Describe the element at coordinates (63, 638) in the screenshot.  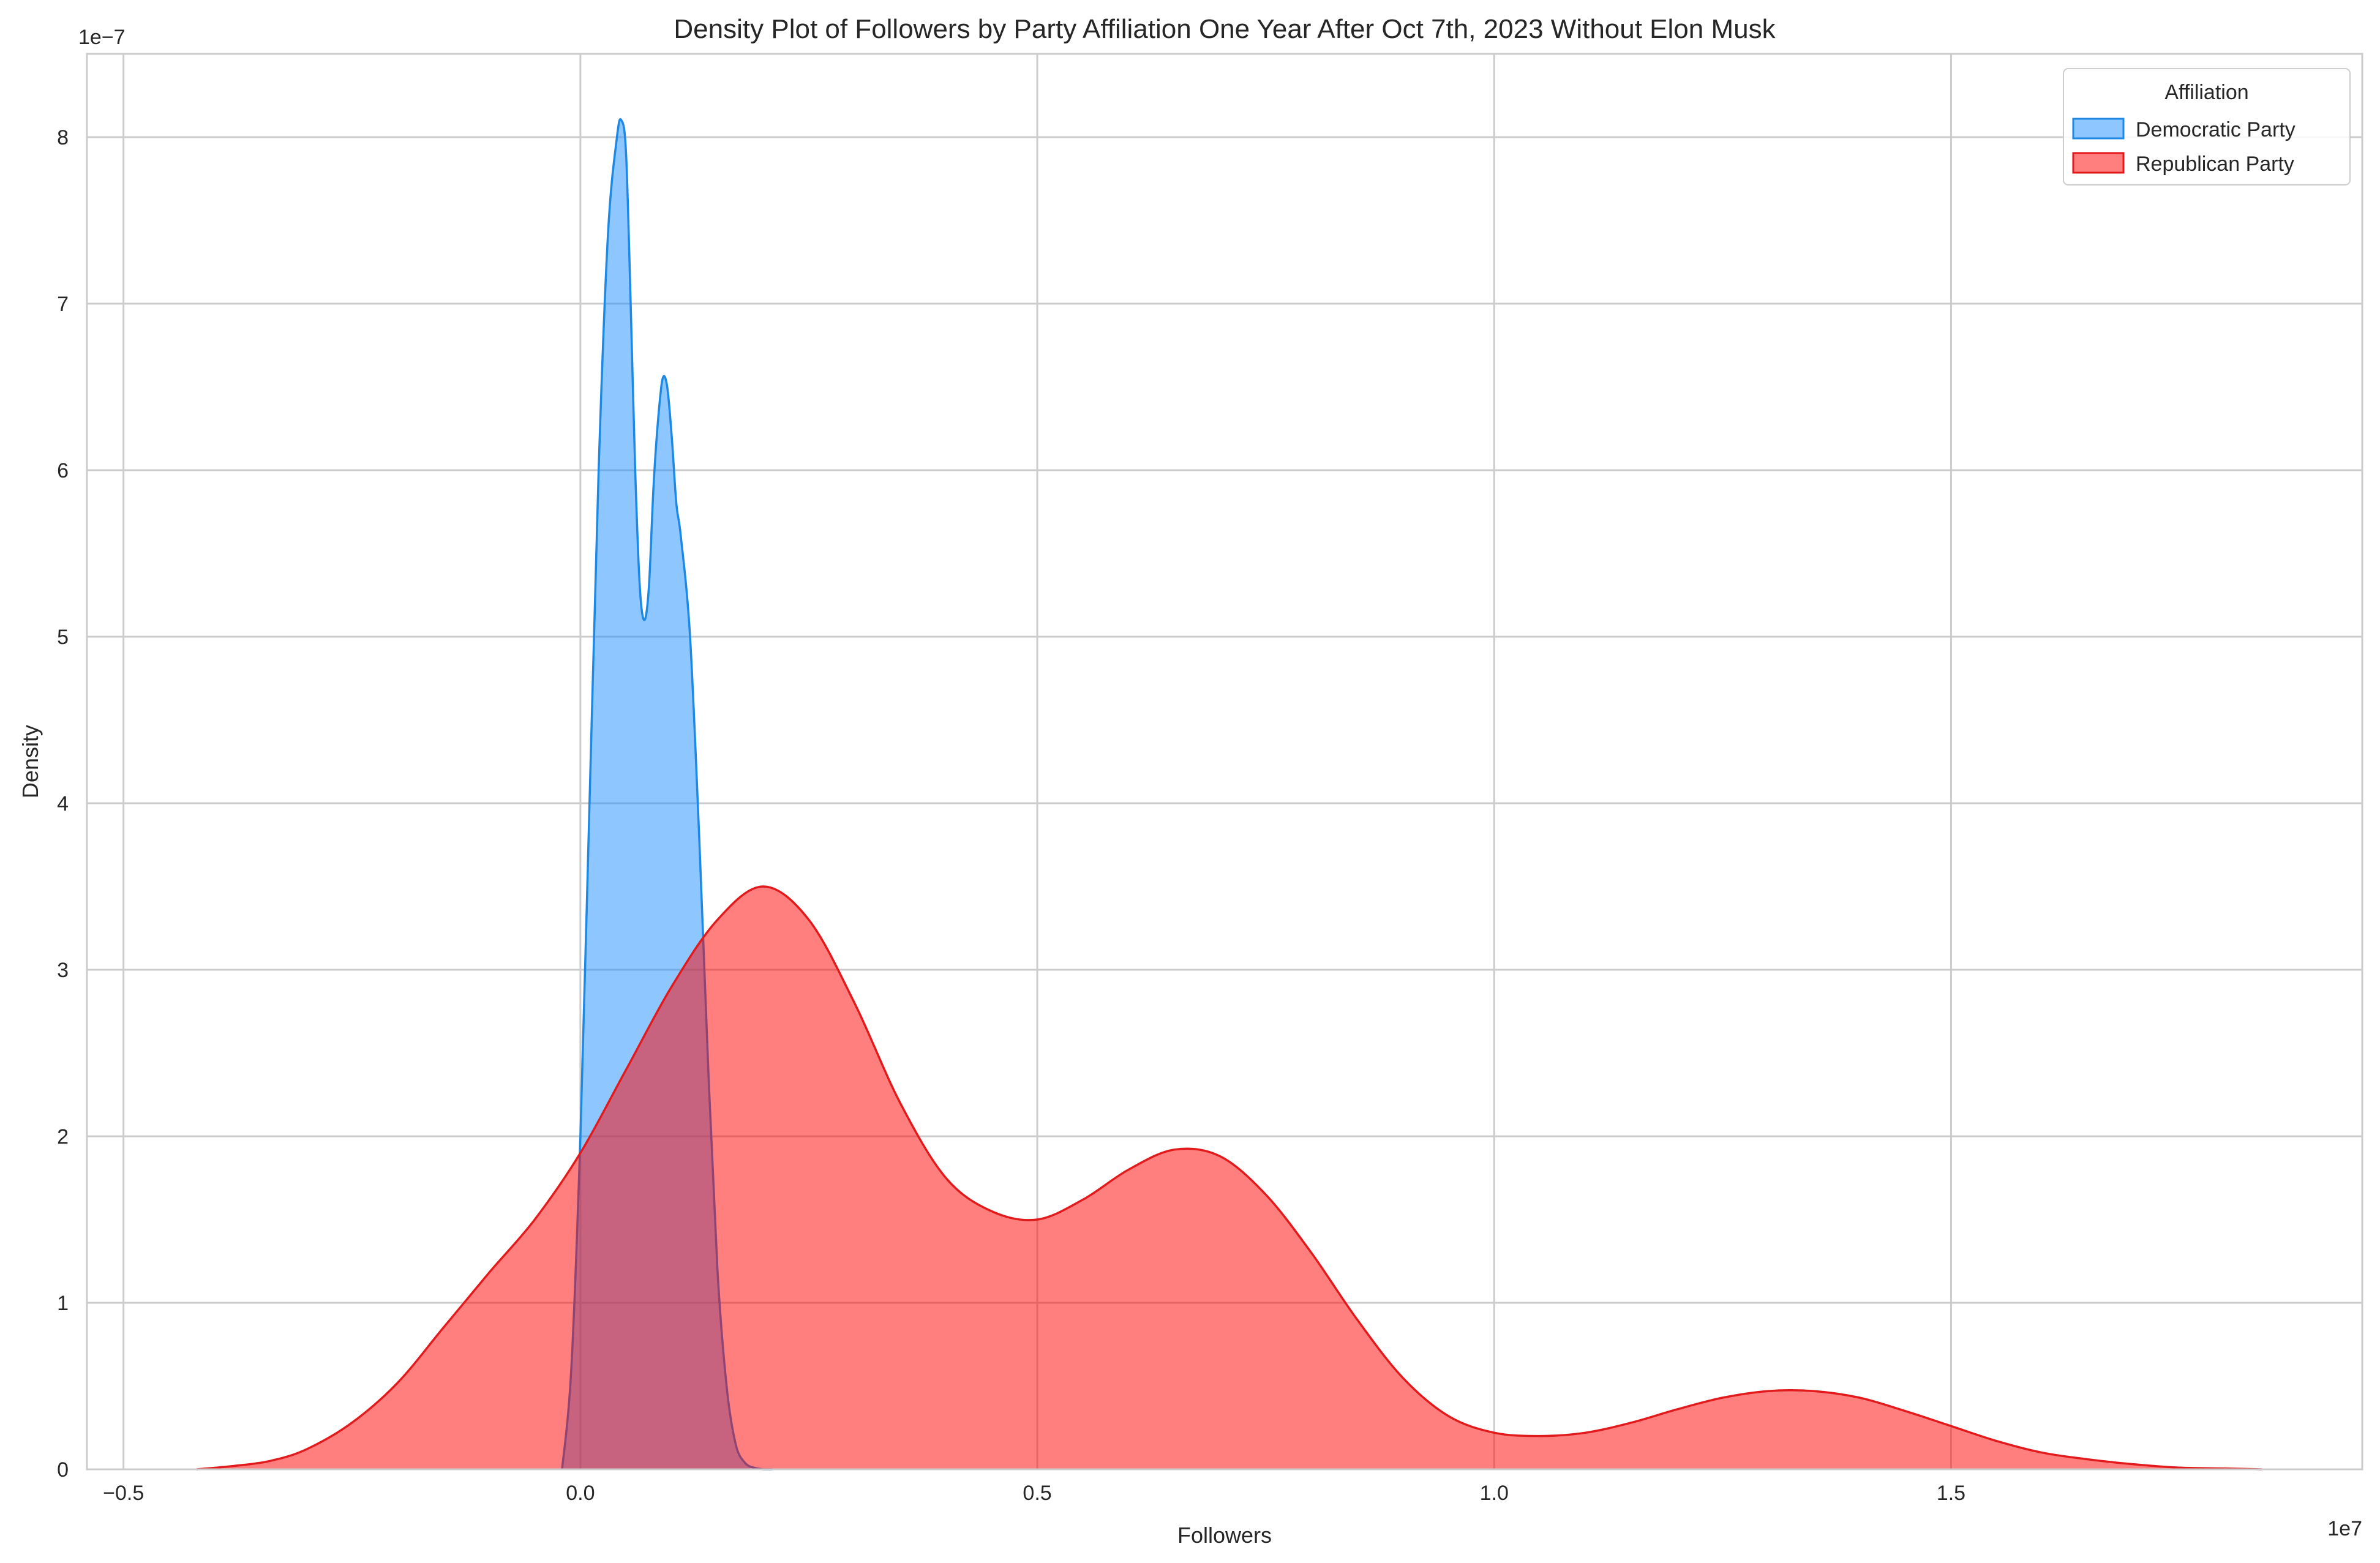
I see `y-tick-label: 5` at that location.